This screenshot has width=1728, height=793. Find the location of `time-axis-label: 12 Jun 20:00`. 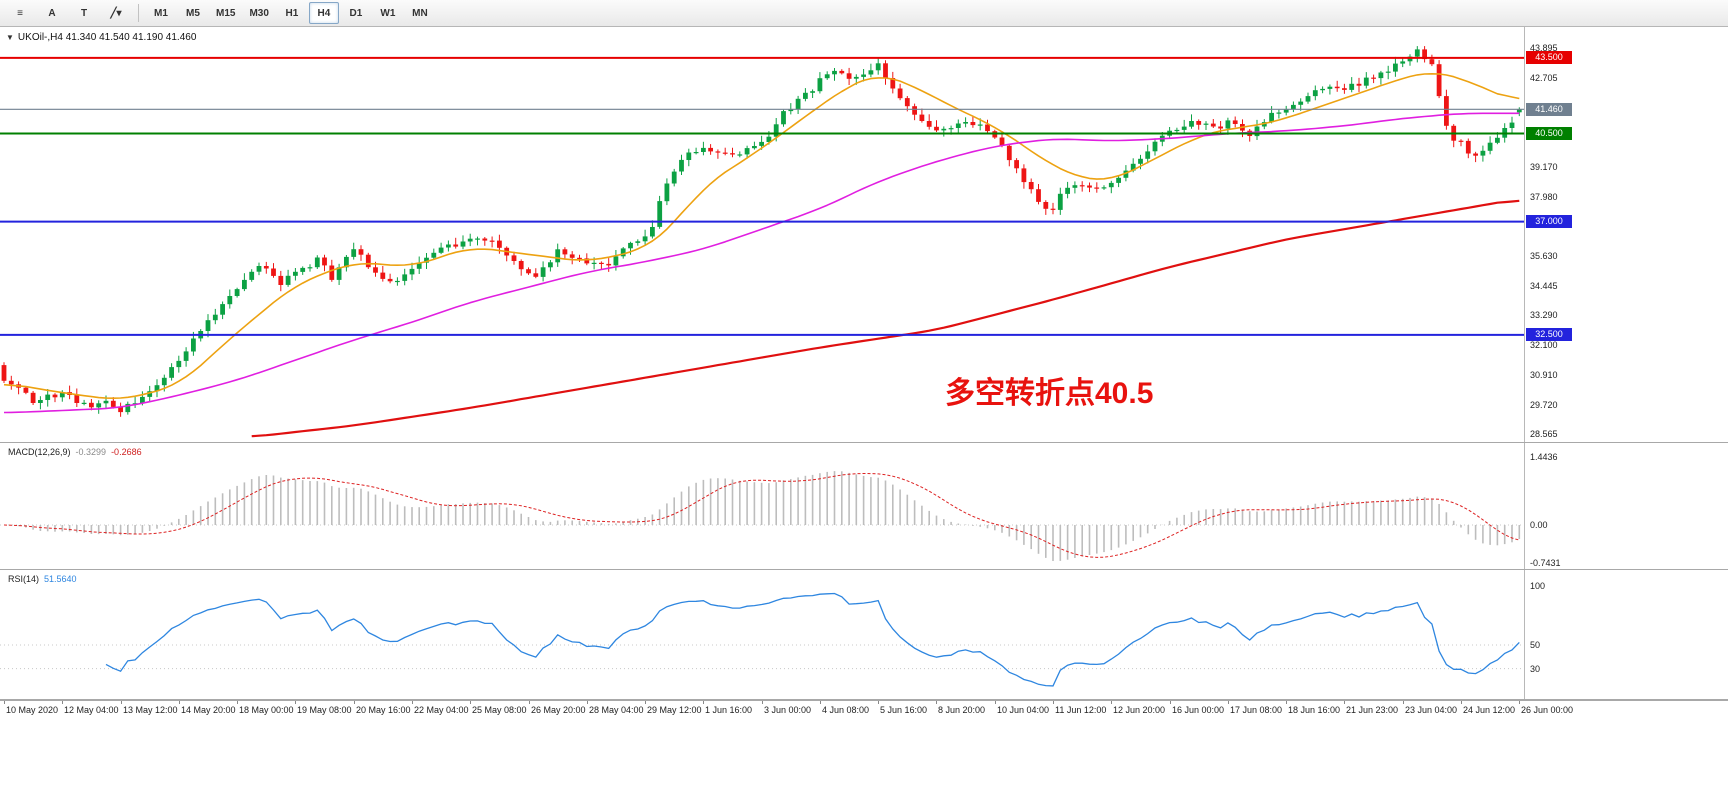

time-axis-label: 12 Jun 20:00 is located at coordinates (1139, 710).